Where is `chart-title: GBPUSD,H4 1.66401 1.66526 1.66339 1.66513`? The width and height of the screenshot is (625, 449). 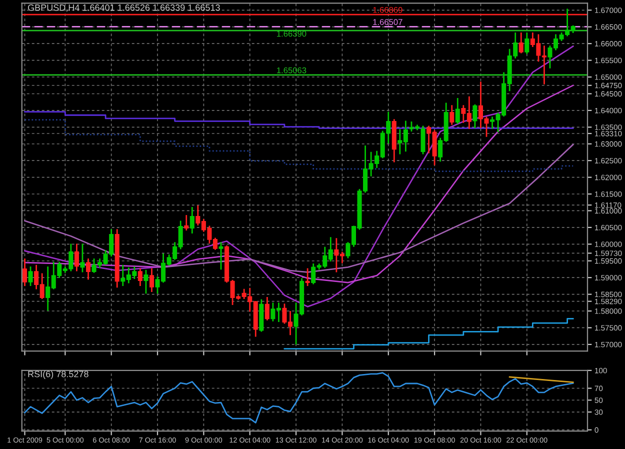
chart-title: GBPUSD,H4 1.66401 1.66526 1.66339 1.66513 is located at coordinates (124, 8).